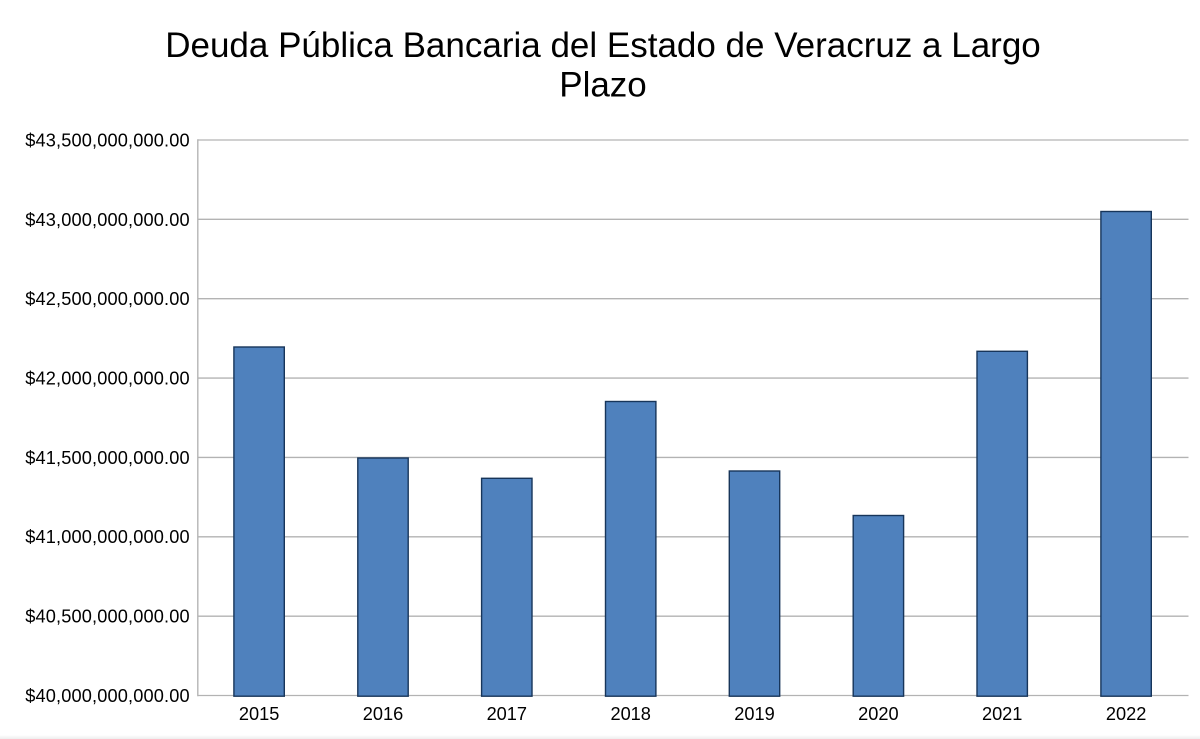  What do you see at coordinates (107, 299) in the screenshot?
I see `svg-text: $42,500,000,000.00` at bounding box center [107, 299].